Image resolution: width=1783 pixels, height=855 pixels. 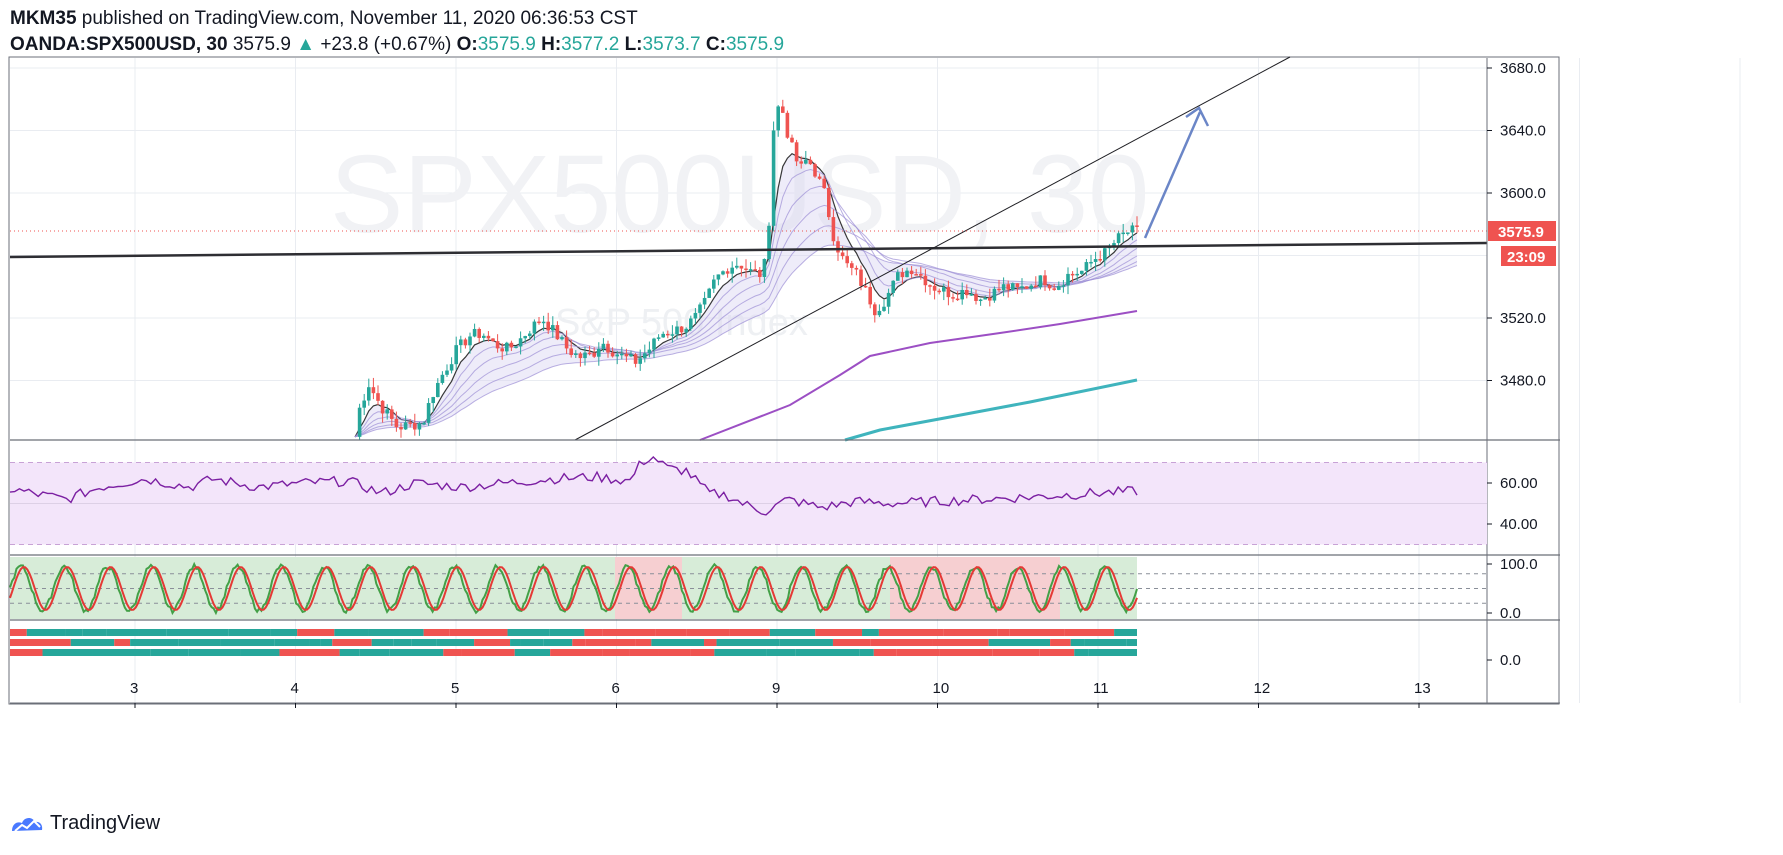 I want to click on stoch-d-line, so click(x=573, y=588).